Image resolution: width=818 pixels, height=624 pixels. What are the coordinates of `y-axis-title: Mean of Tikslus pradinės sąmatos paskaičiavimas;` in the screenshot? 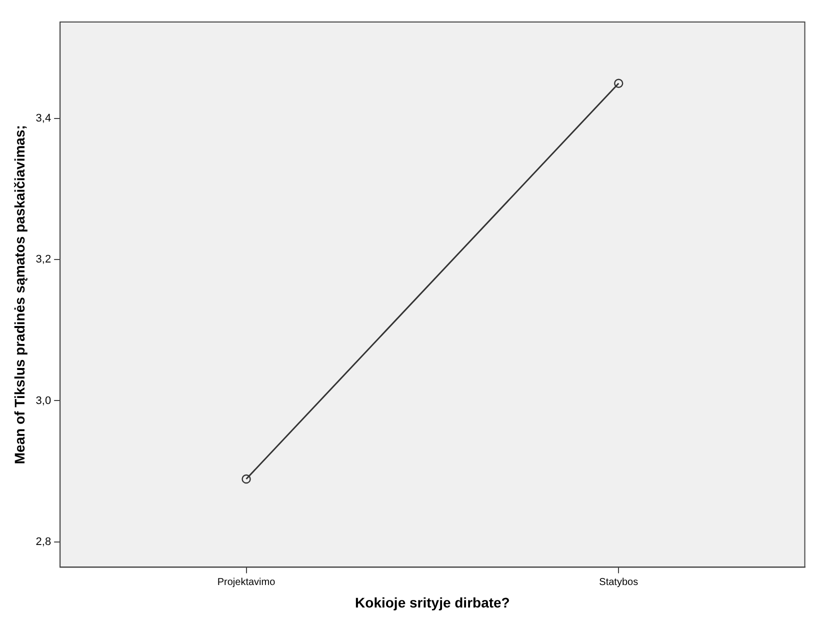 It's located at (19, 294).